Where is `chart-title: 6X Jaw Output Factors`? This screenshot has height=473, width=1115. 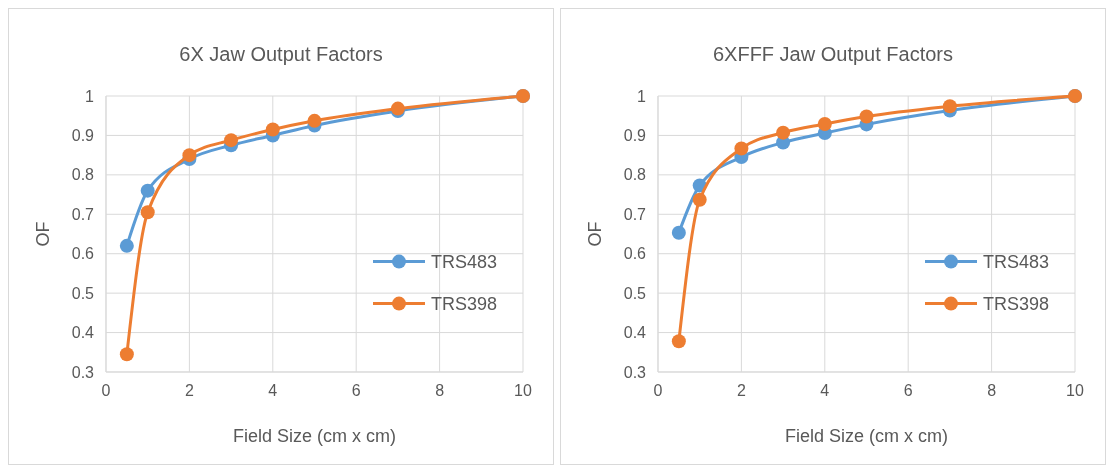 chart-title: 6X Jaw Output Factors is located at coordinates (281, 54).